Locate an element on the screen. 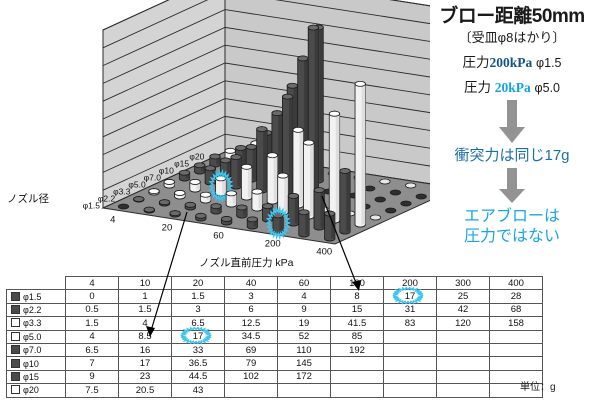 The image size is (600, 400). chart-x-tick-label: 400 is located at coordinates (324, 251).